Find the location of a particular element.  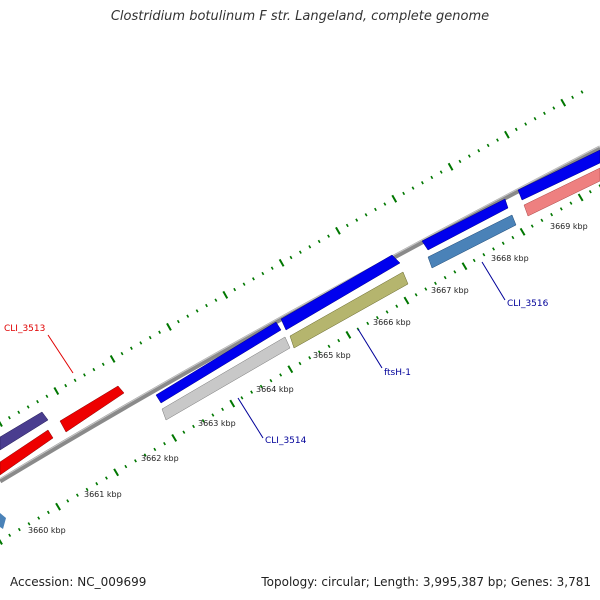

gene-label-ftsh-1: ftsH-1 is located at coordinates (397, 373).